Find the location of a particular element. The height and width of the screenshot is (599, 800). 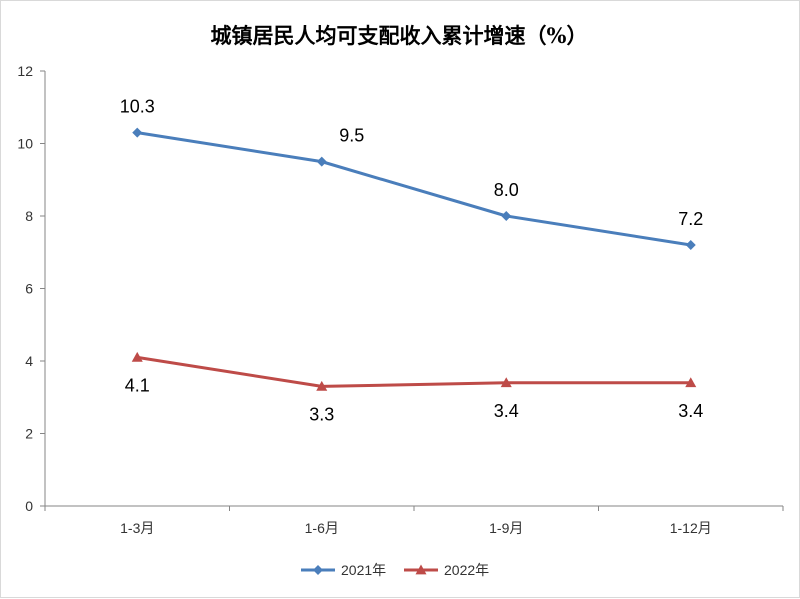

x-tick-label: 1-6月 is located at coordinates (322, 528).